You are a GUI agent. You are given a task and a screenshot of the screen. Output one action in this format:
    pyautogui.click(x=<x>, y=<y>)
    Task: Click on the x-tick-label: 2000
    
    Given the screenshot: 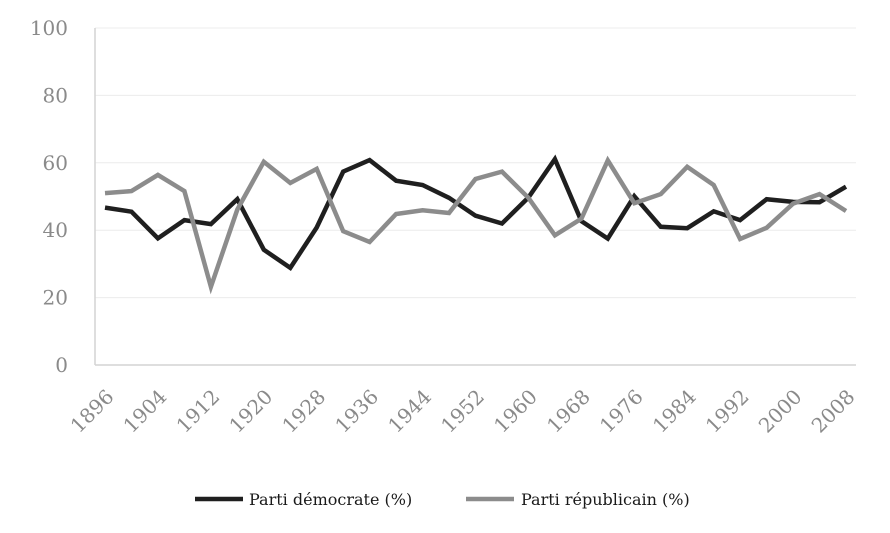 What is the action you would take?
    pyautogui.click(x=780, y=411)
    